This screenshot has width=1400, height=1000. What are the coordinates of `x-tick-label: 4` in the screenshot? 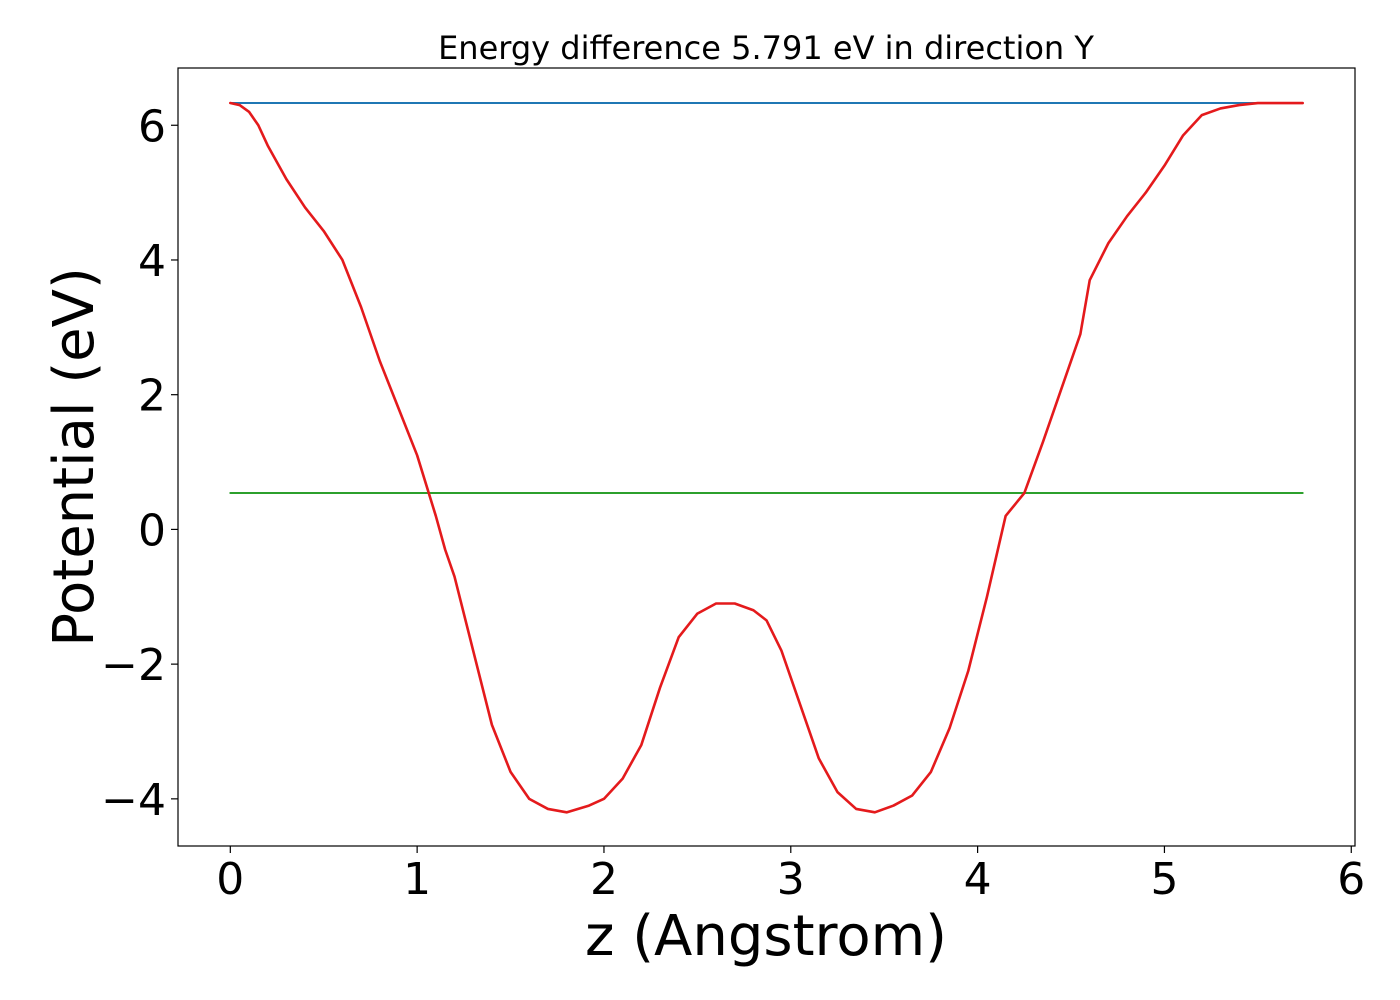 It's located at (978, 879).